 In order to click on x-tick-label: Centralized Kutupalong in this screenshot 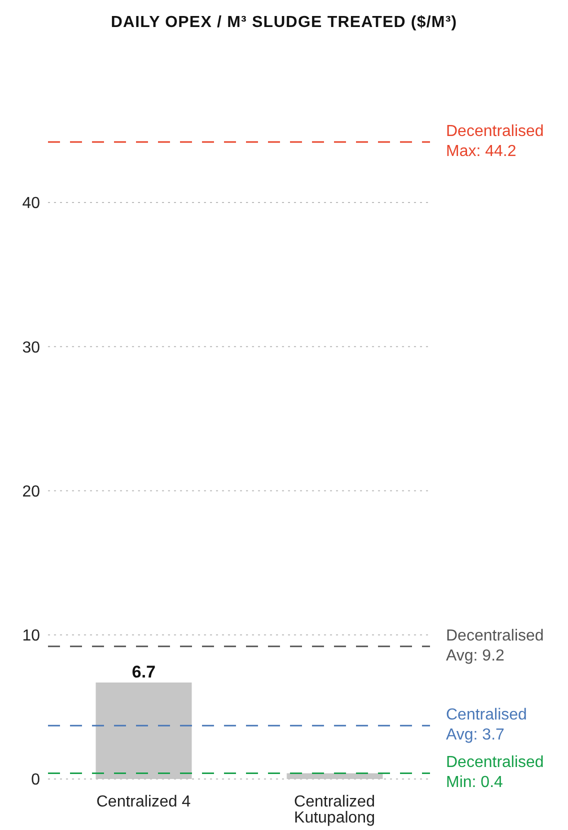, I will do `click(334, 809)`.